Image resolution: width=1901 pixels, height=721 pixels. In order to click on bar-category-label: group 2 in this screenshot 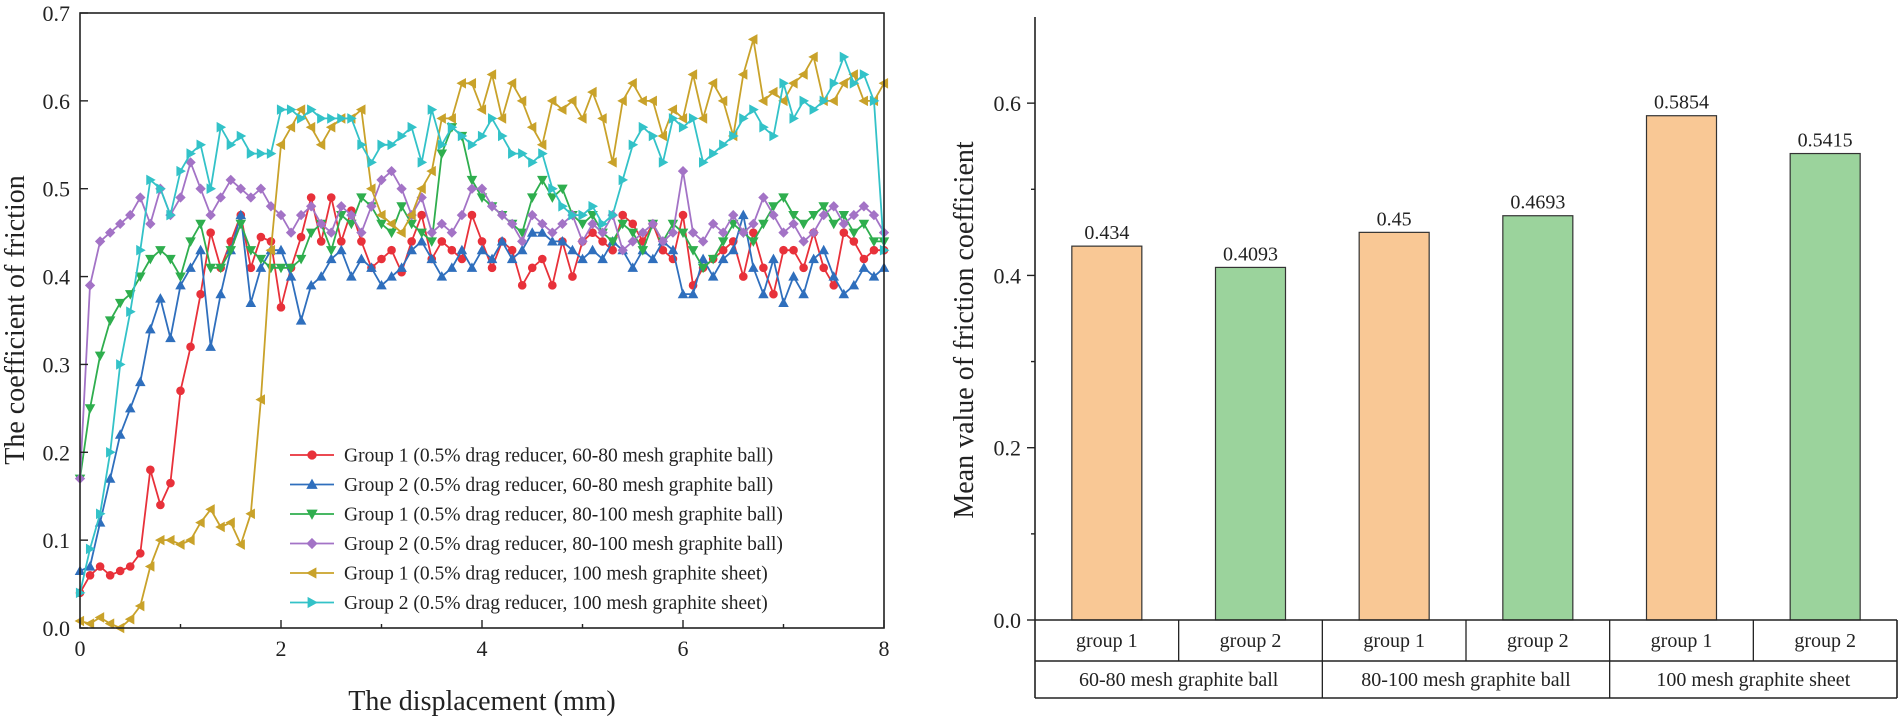, I will do `click(1825, 641)`.